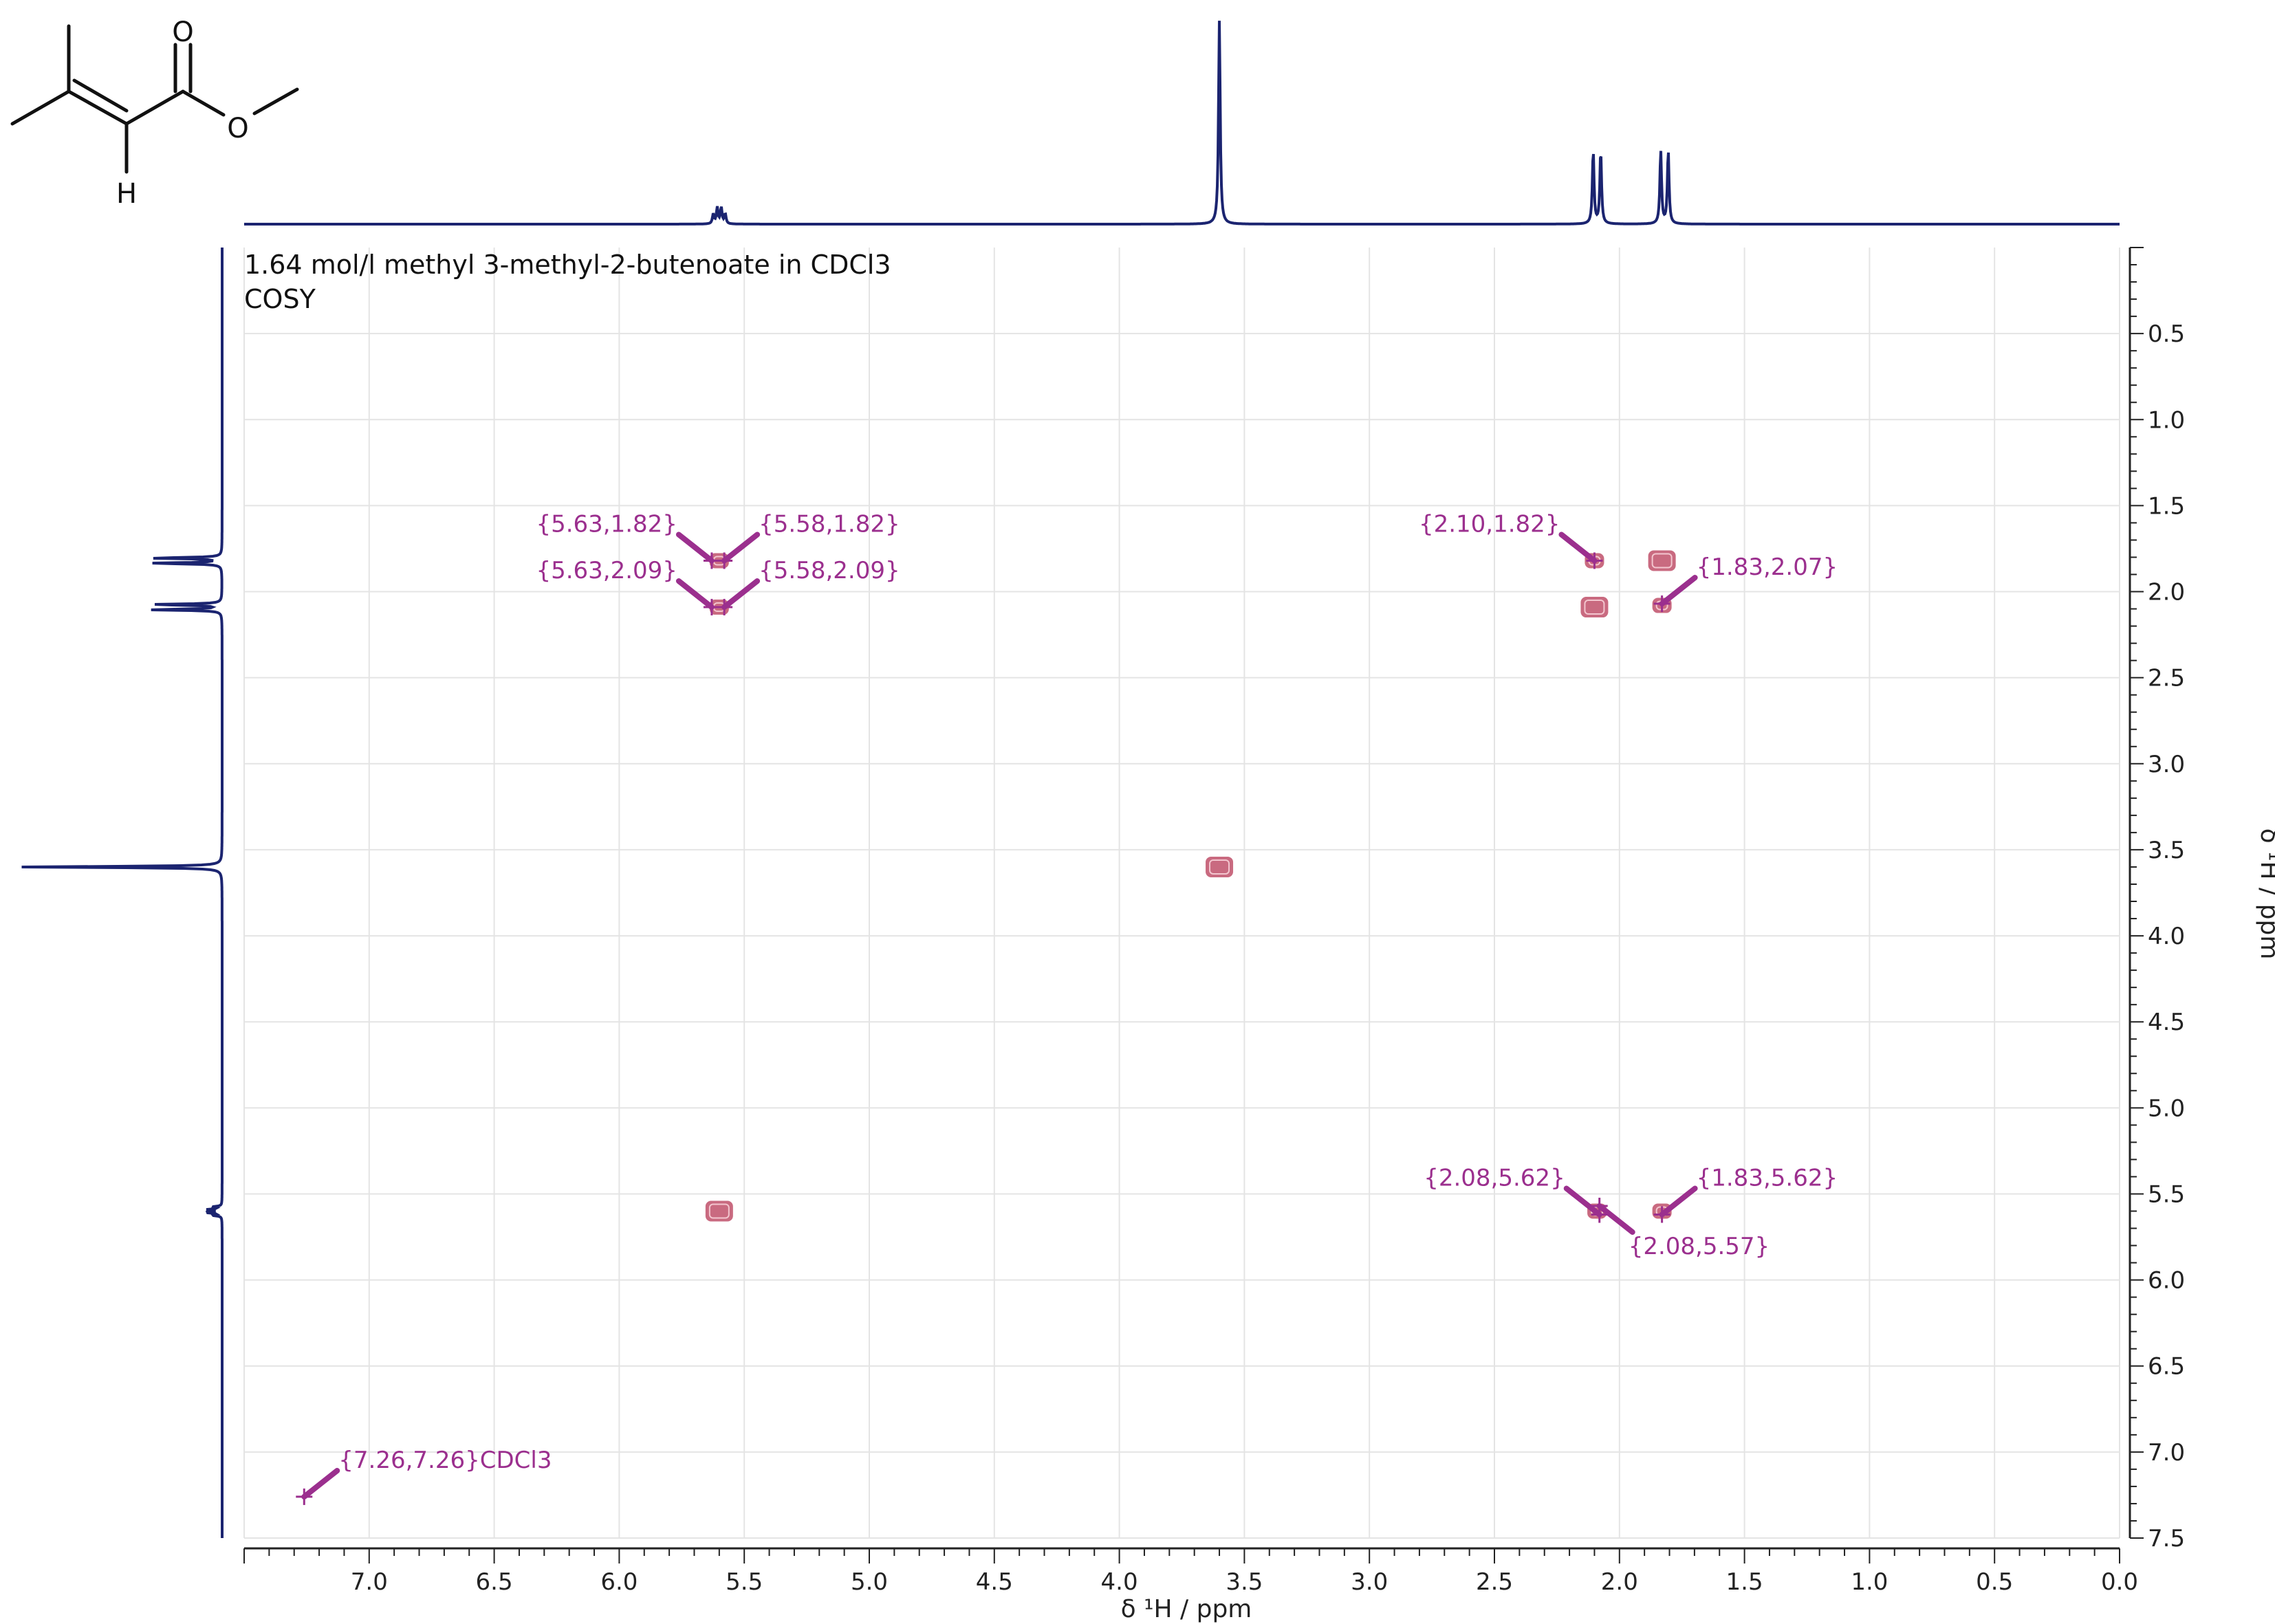  I want to click on annotation-label: {5.63,1.82}, so click(606, 524).